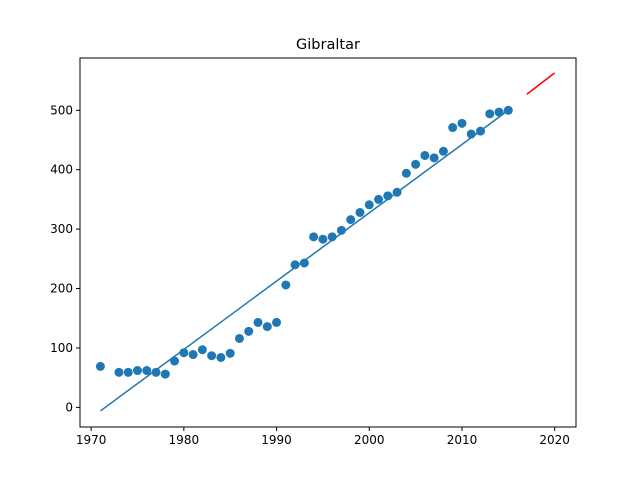 This screenshot has height=480, width=640. I want to click on x-tick-label: 2020, so click(554, 440).